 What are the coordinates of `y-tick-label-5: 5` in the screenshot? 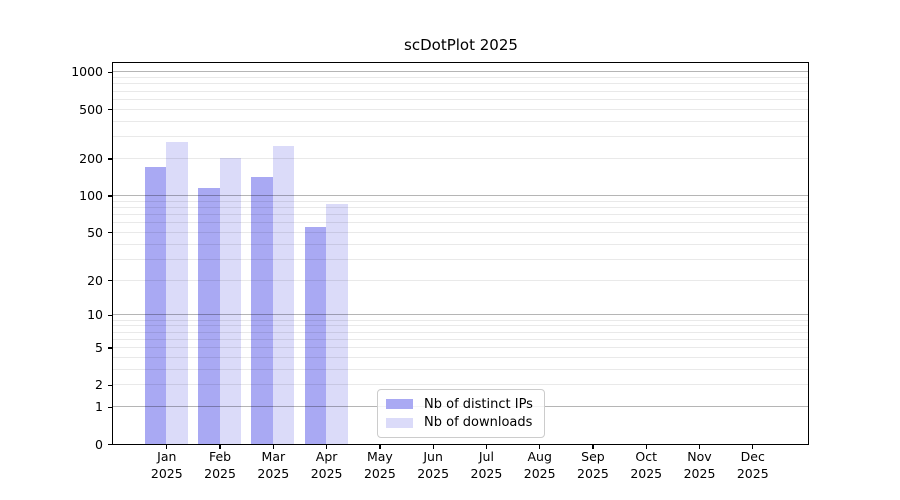 It's located at (99, 347).